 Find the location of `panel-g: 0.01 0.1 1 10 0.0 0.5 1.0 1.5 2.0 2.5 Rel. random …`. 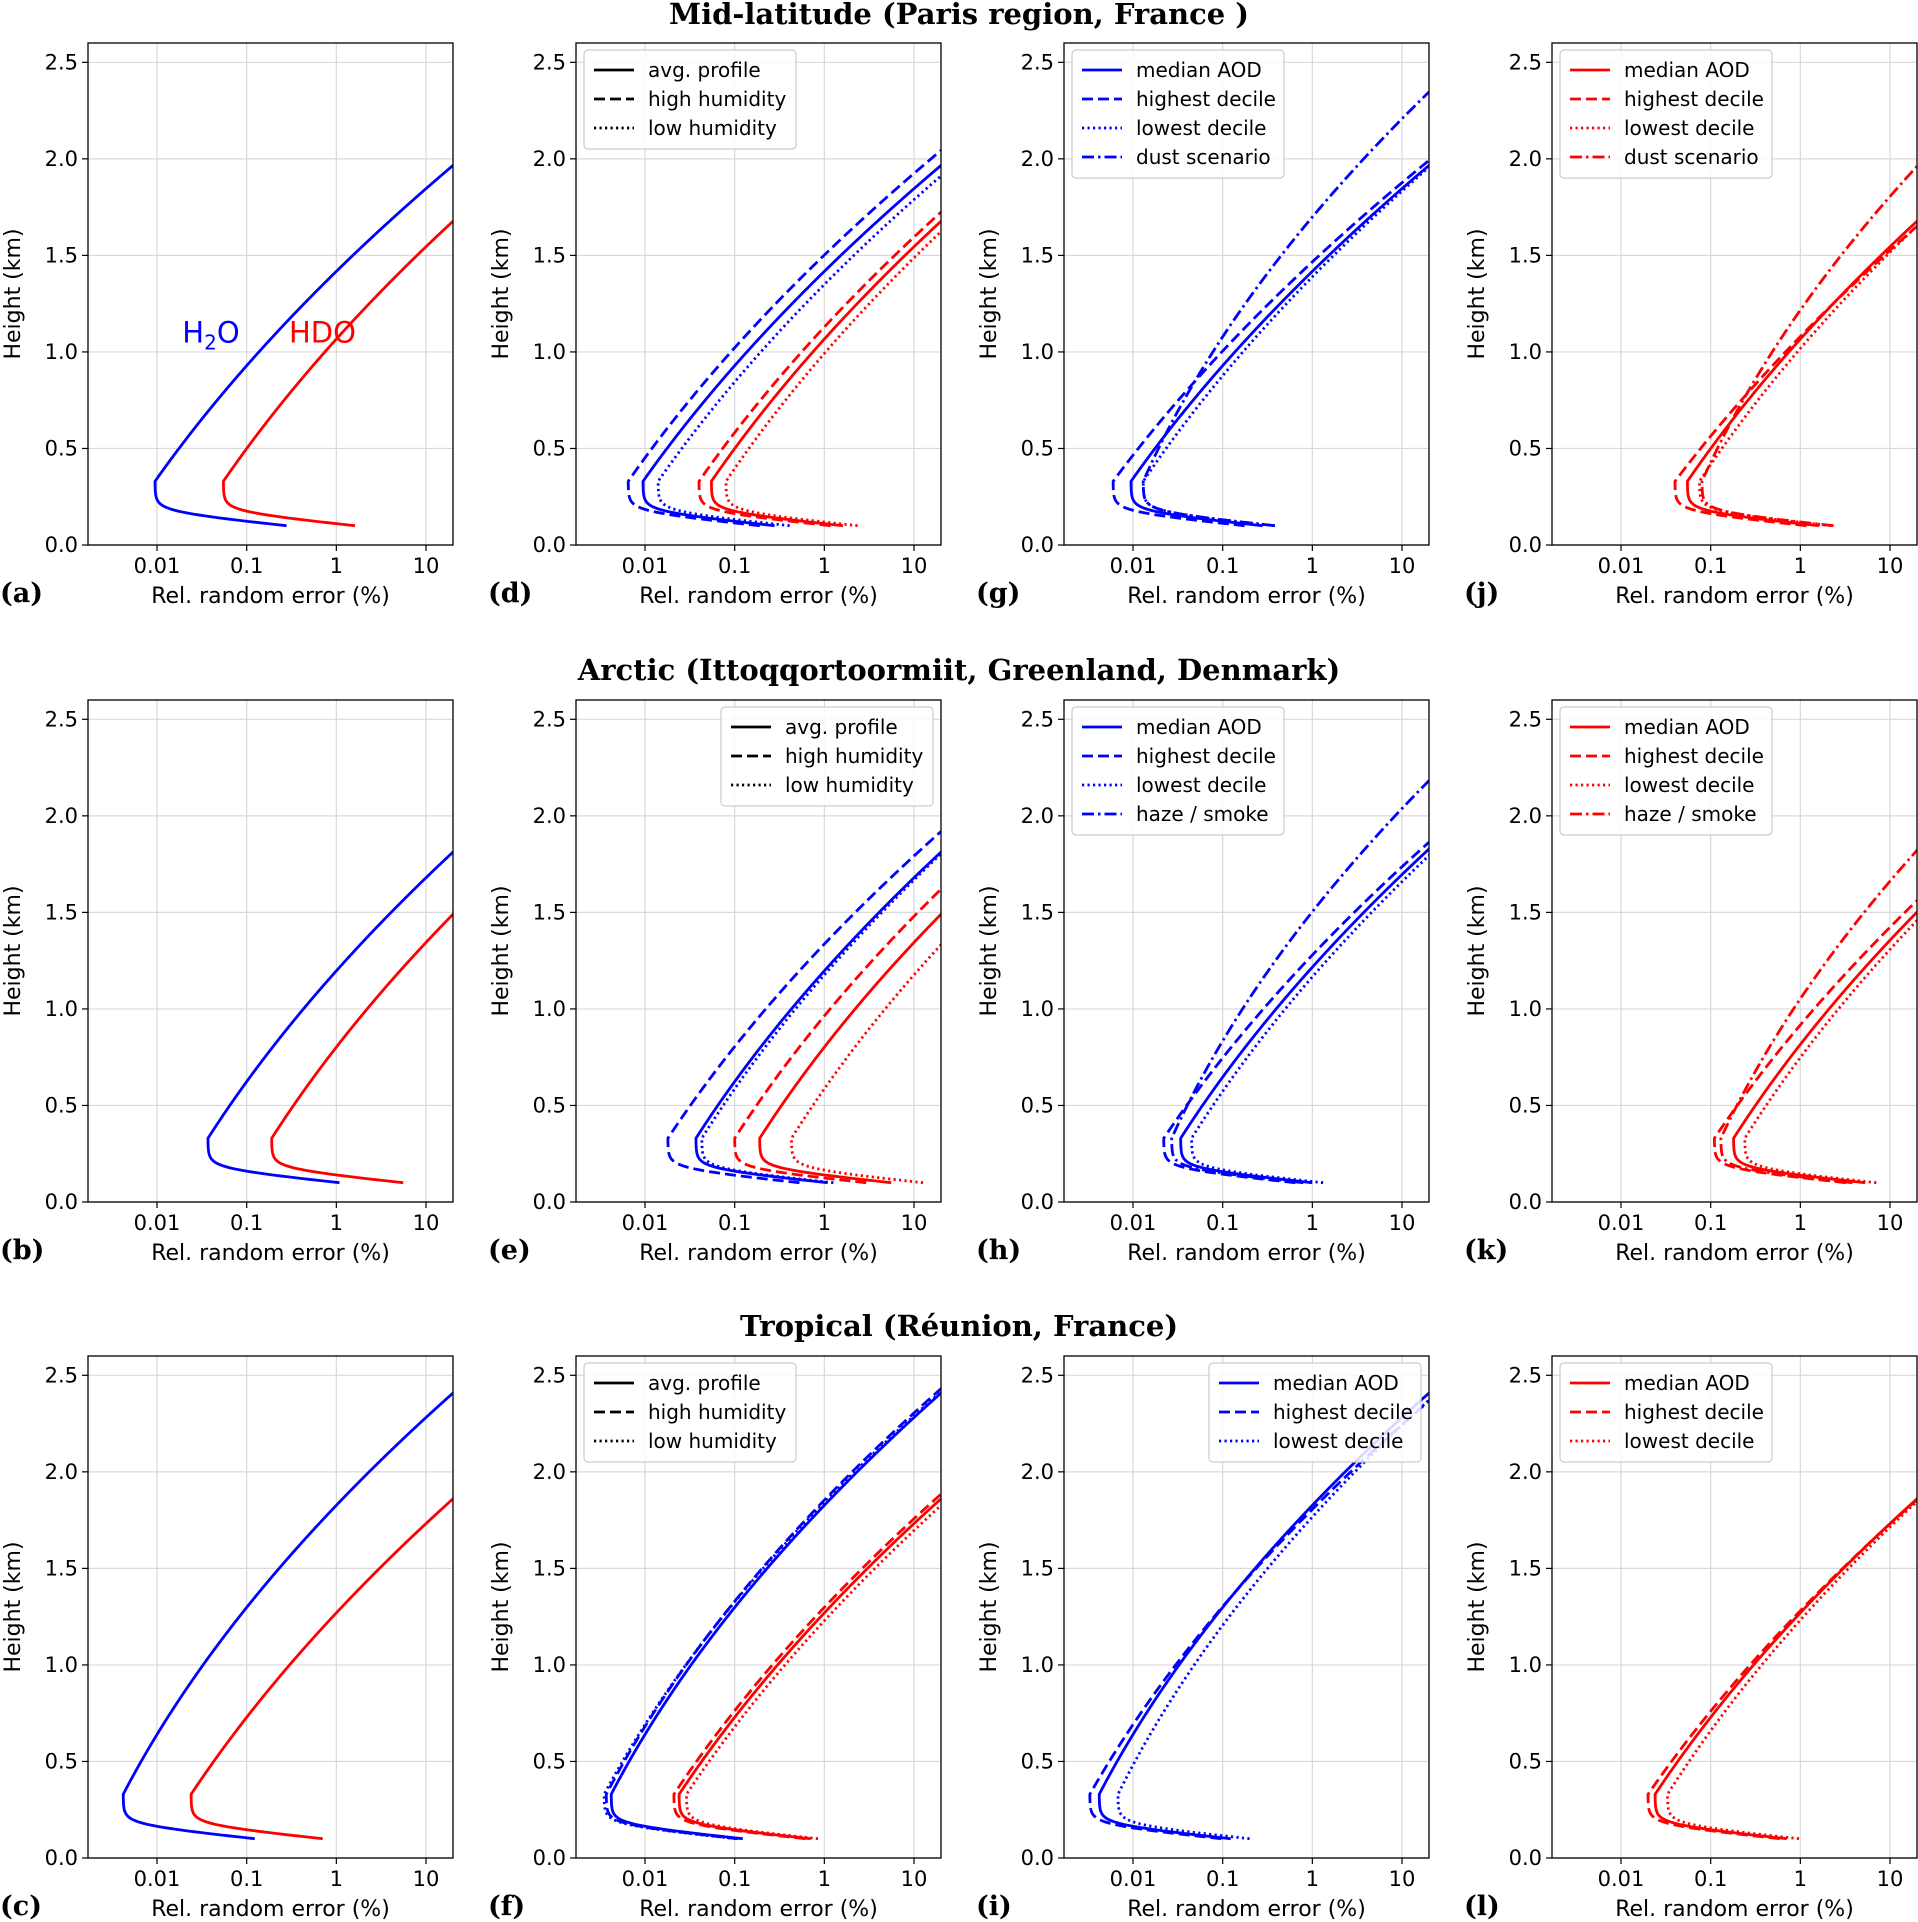

panel-g: 0.01 0.1 1 10 0.0 0.5 1.0 1.5 2.0 2.5 Rel. random … is located at coordinates (1203, 325).